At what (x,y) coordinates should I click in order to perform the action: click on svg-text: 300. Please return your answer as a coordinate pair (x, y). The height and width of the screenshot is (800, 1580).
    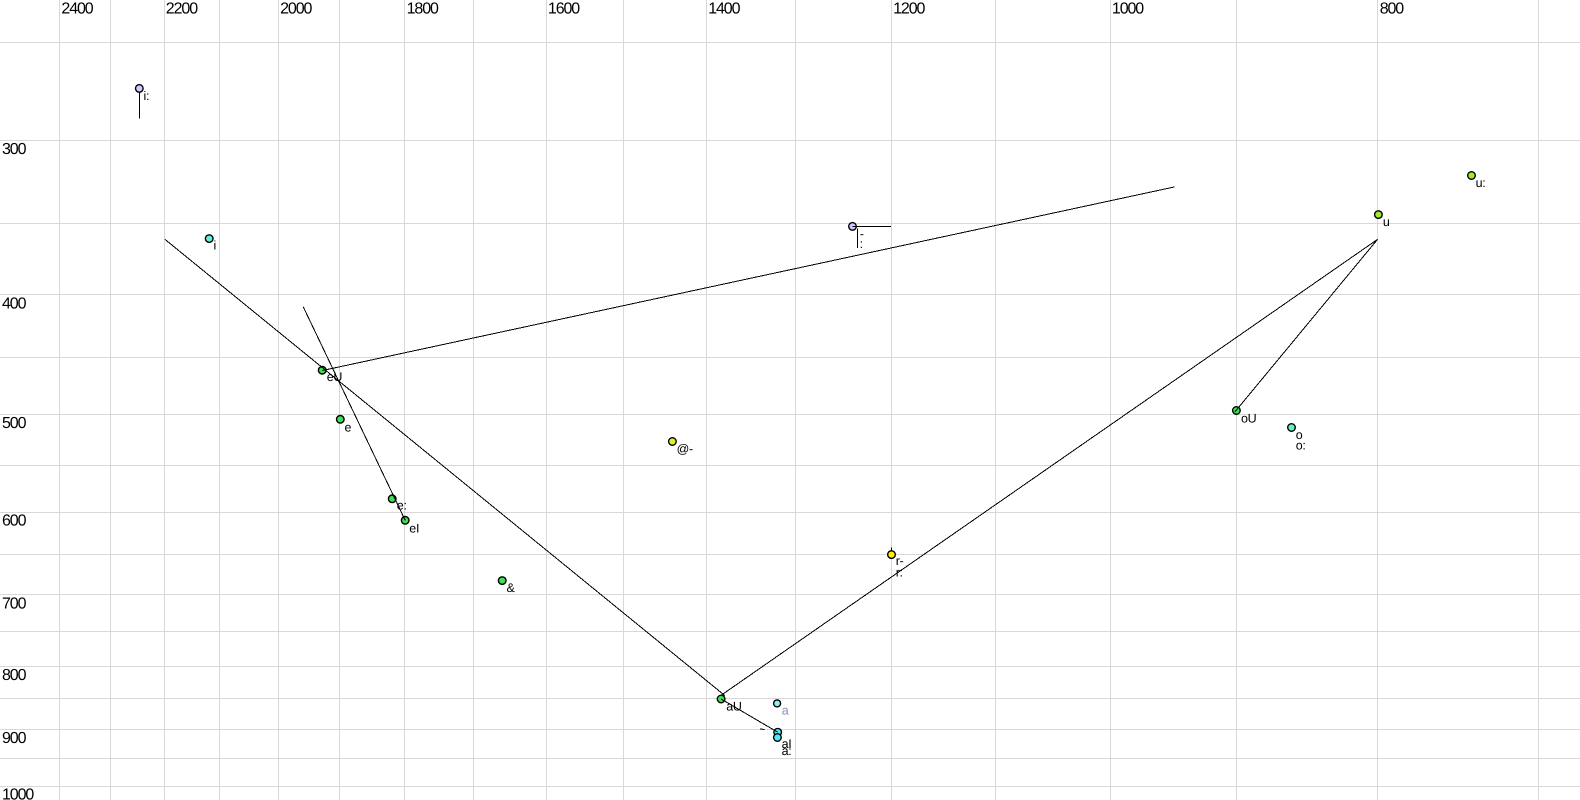
    Looking at the image, I should click on (14, 149).